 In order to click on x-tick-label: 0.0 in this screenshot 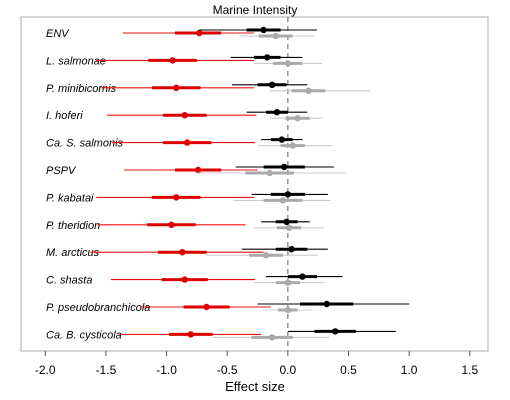, I will do `click(288, 370)`.